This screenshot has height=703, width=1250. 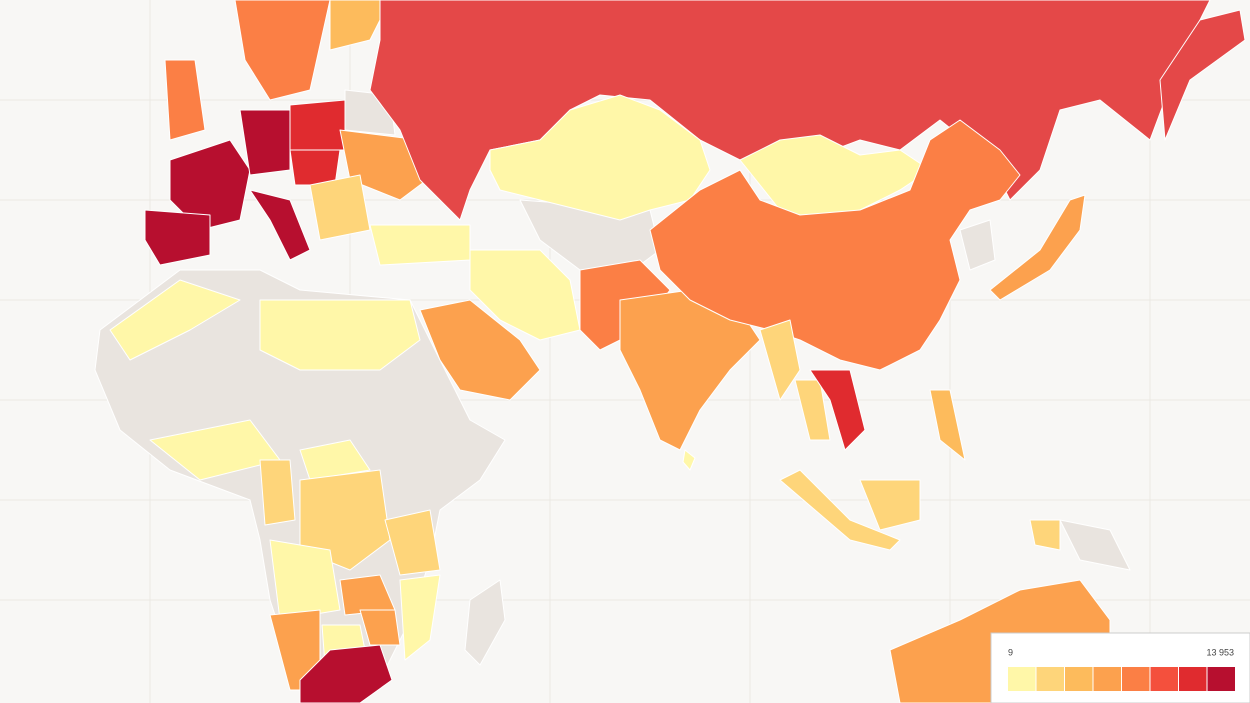 What do you see at coordinates (1220, 652) in the screenshot?
I see `legend-max-label: 13 953` at bounding box center [1220, 652].